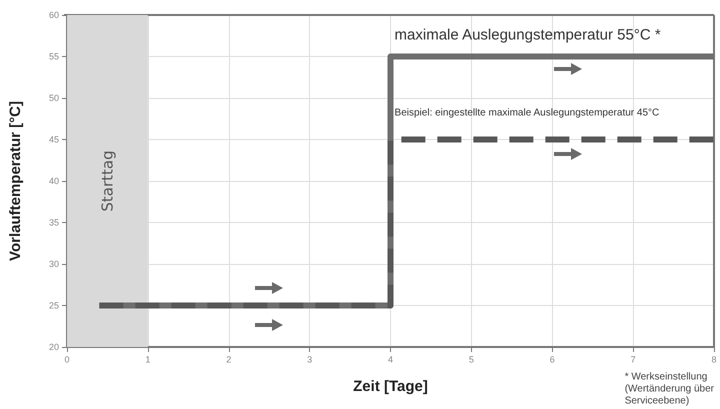 The image size is (720, 409). What do you see at coordinates (15, 181) in the screenshot?
I see `y-axis-title: Vorlauftemperatur [°C]` at bounding box center [15, 181].